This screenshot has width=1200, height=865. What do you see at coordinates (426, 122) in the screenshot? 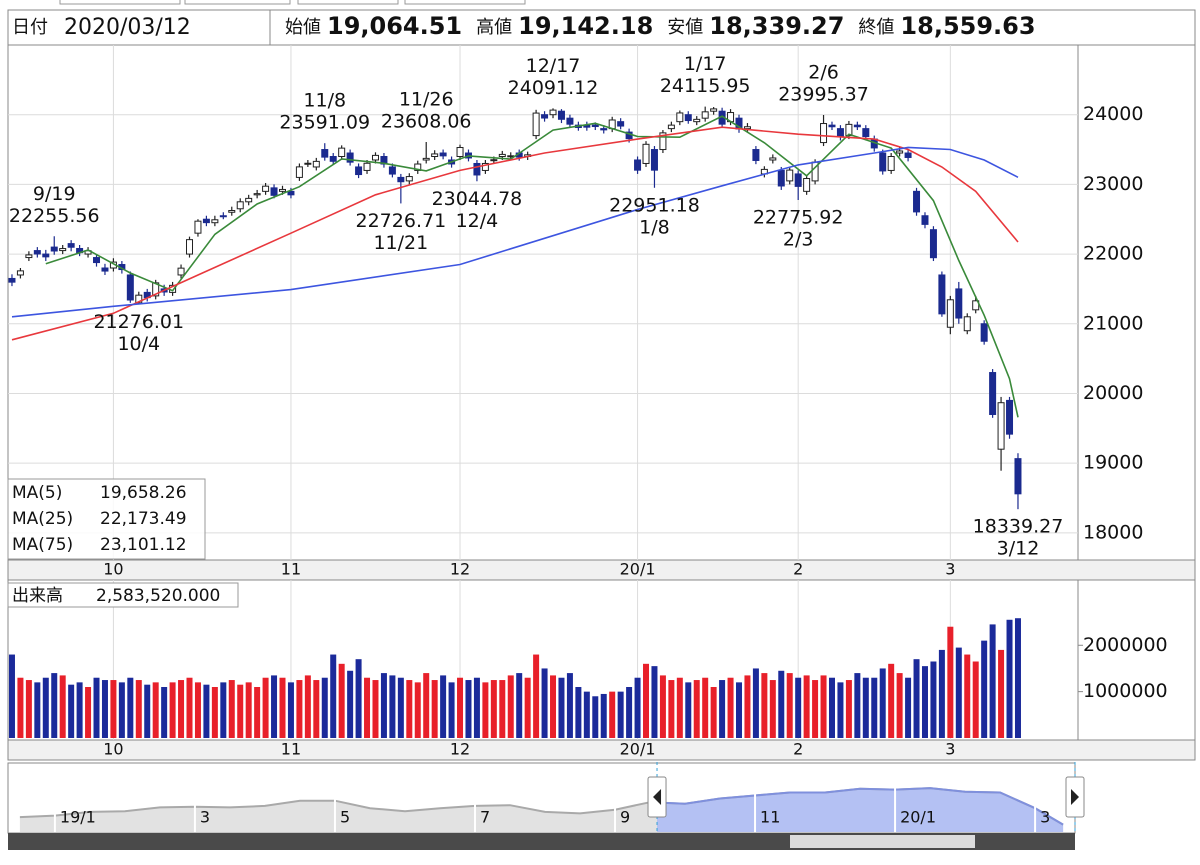
I see `annotation-value: 23608.06` at bounding box center [426, 122].